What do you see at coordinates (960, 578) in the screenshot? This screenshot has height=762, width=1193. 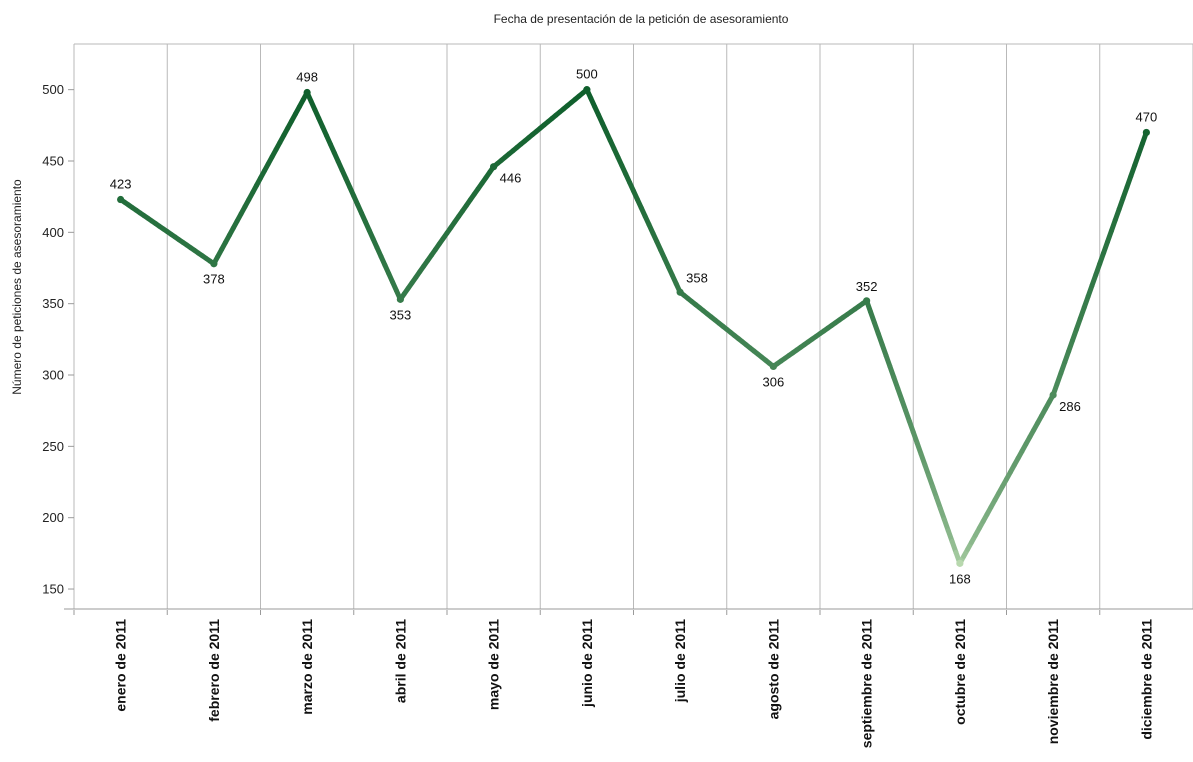 I see `data-label: 168` at bounding box center [960, 578].